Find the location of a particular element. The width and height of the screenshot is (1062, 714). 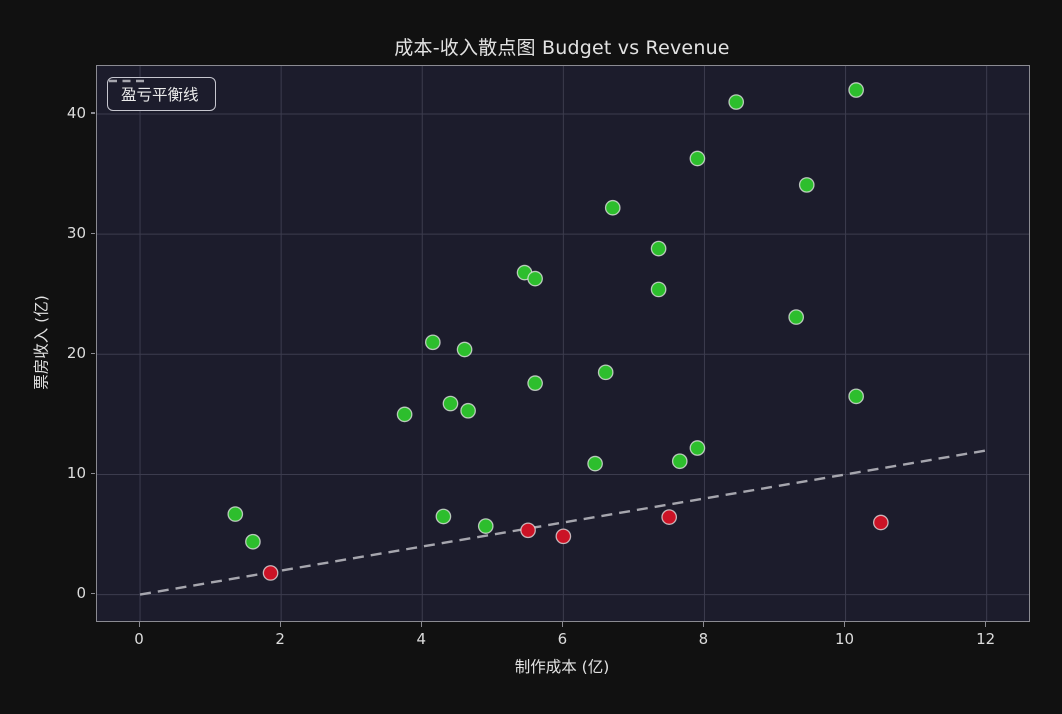

y-tick-label: 10 is located at coordinates (76, 472).